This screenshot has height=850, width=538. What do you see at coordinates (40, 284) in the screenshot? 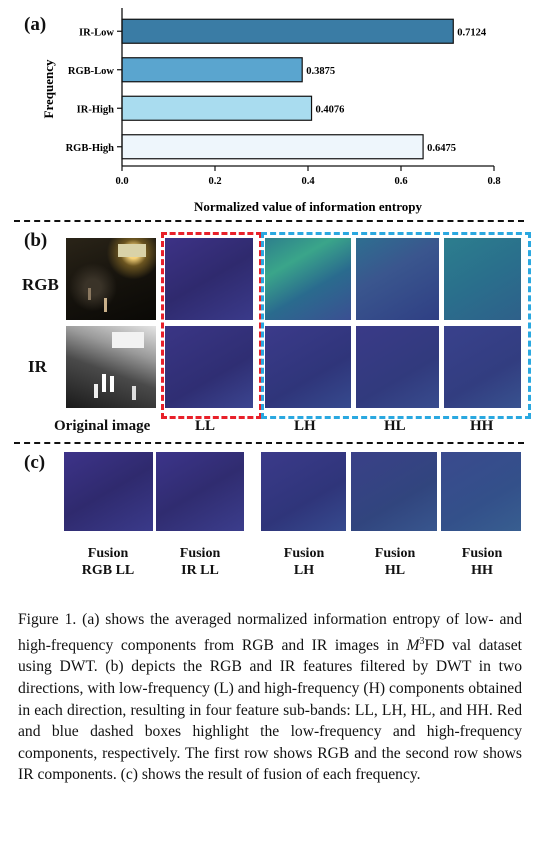
I see `row-label-rgb: RGB` at bounding box center [40, 284].